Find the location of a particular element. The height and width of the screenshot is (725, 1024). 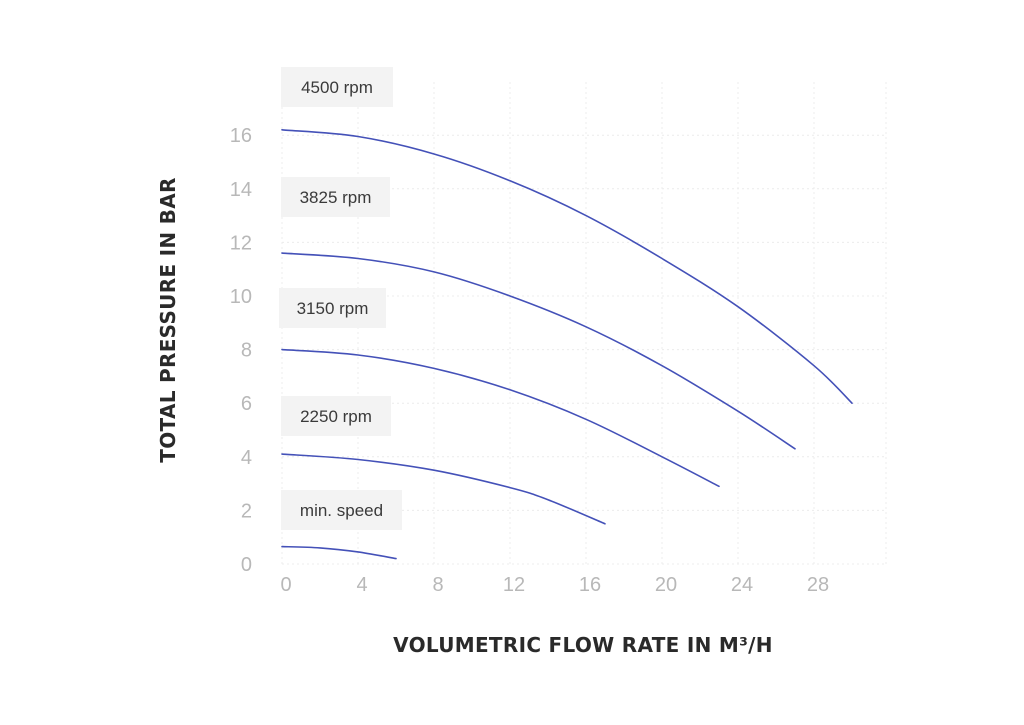

y-axis-ticks: 0 2 4 6 8 10 12 14 16 is located at coordinates (241, 350).